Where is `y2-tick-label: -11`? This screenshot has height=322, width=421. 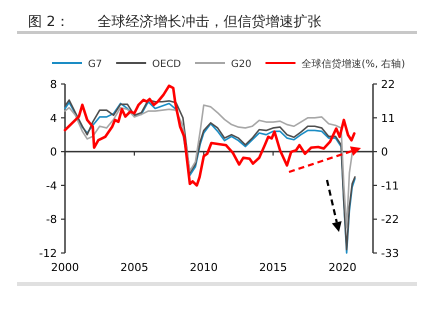
y2-tick-label: -11 is located at coordinates (390, 185).